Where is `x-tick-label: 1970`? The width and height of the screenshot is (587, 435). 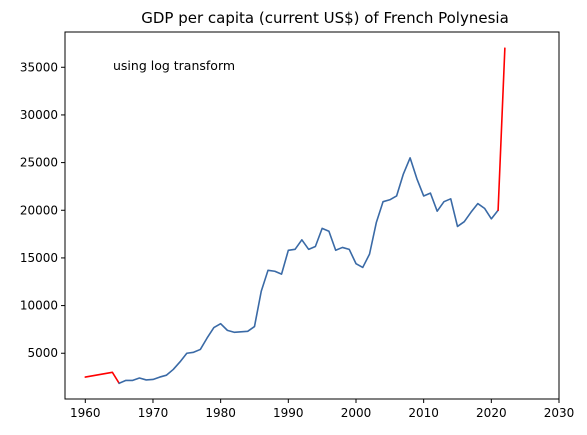 x-tick-label: 1970 is located at coordinates (153, 413).